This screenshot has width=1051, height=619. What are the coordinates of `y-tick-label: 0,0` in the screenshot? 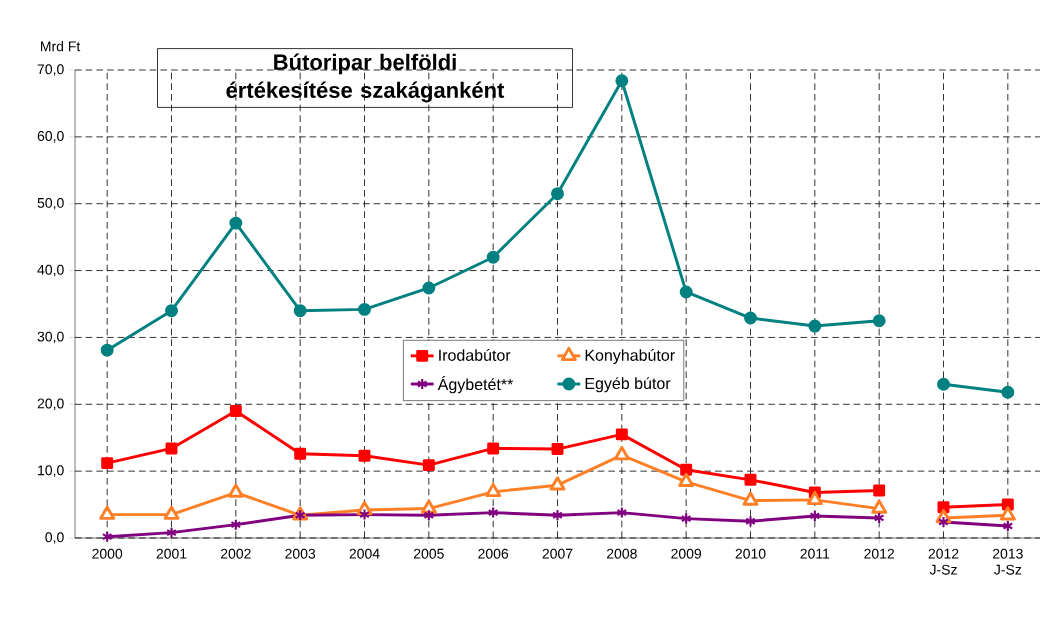 It's located at (54, 538).